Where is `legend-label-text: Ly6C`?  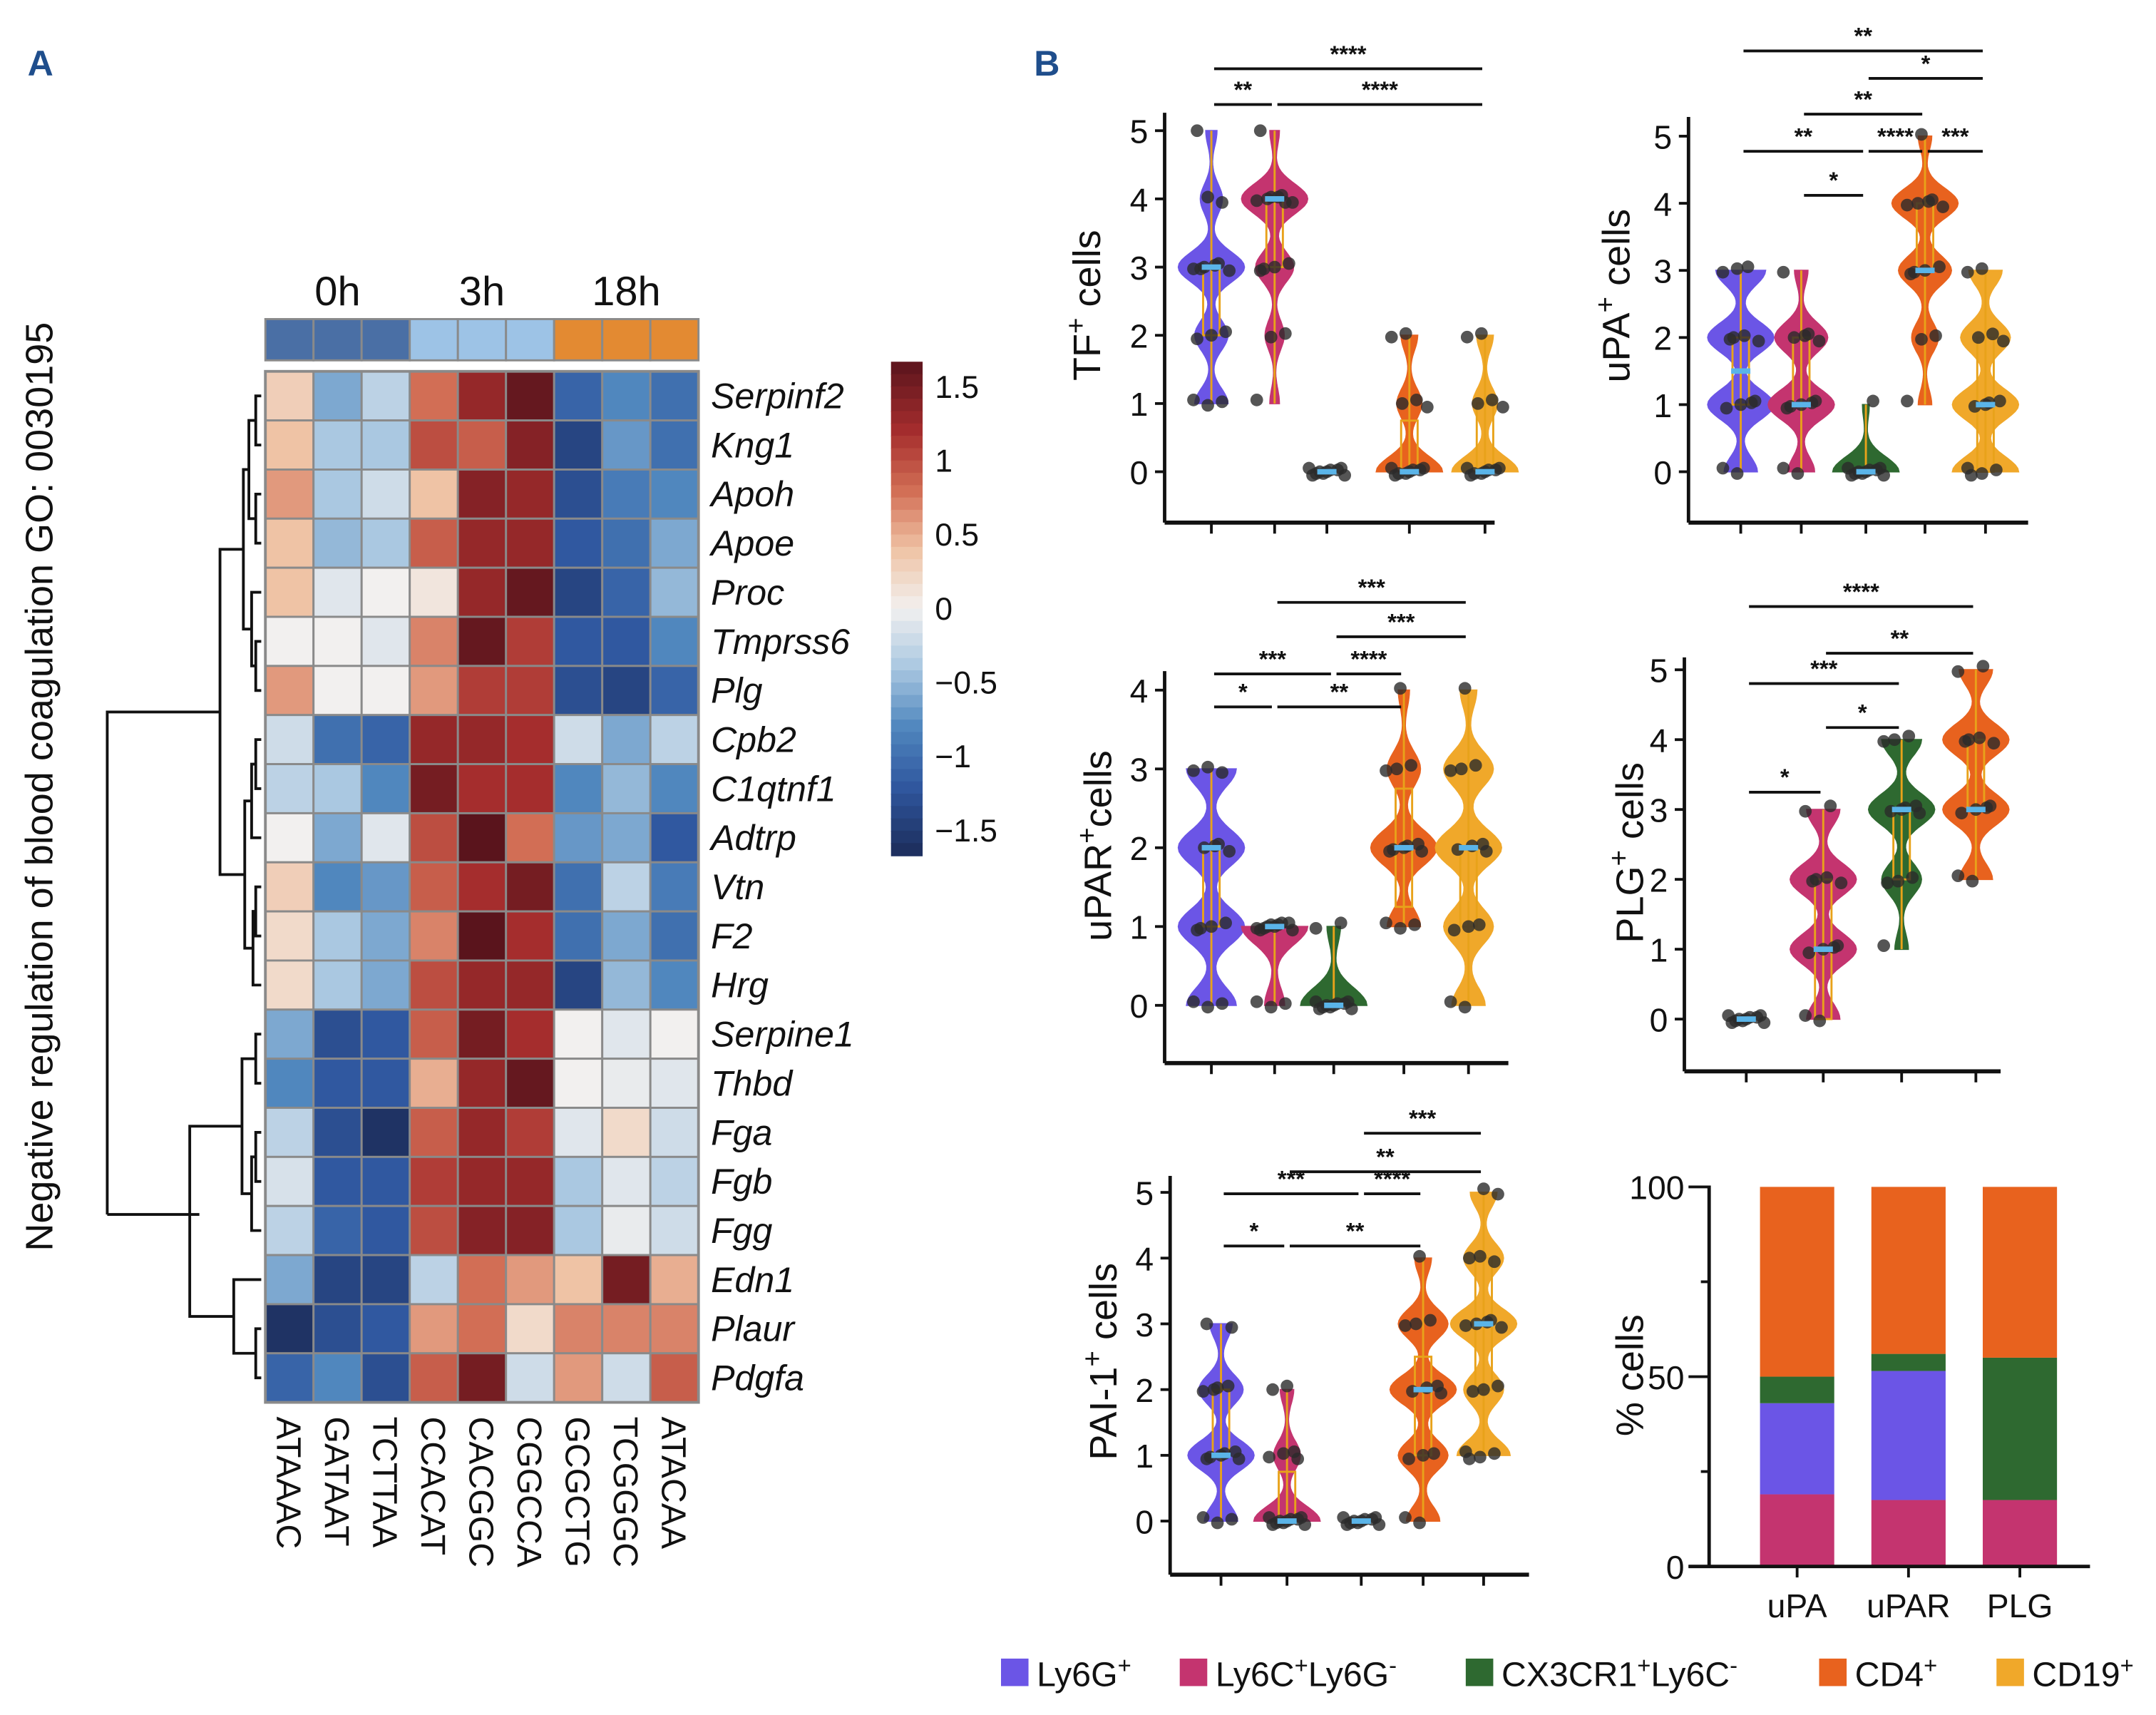
legend-label-text: Ly6C is located at coordinates (1690, 1674).